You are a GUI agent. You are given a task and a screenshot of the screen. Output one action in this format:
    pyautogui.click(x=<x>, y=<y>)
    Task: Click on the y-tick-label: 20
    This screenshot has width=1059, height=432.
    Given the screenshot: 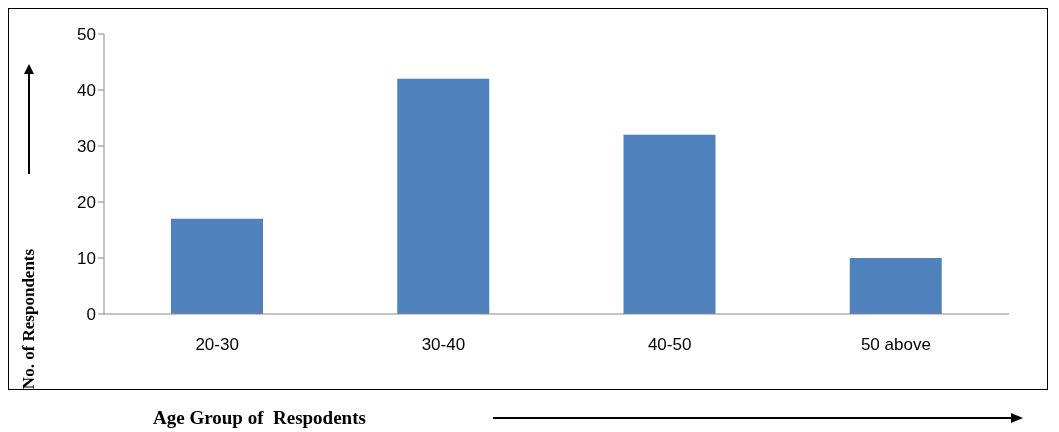 What is the action you would take?
    pyautogui.click(x=86, y=203)
    